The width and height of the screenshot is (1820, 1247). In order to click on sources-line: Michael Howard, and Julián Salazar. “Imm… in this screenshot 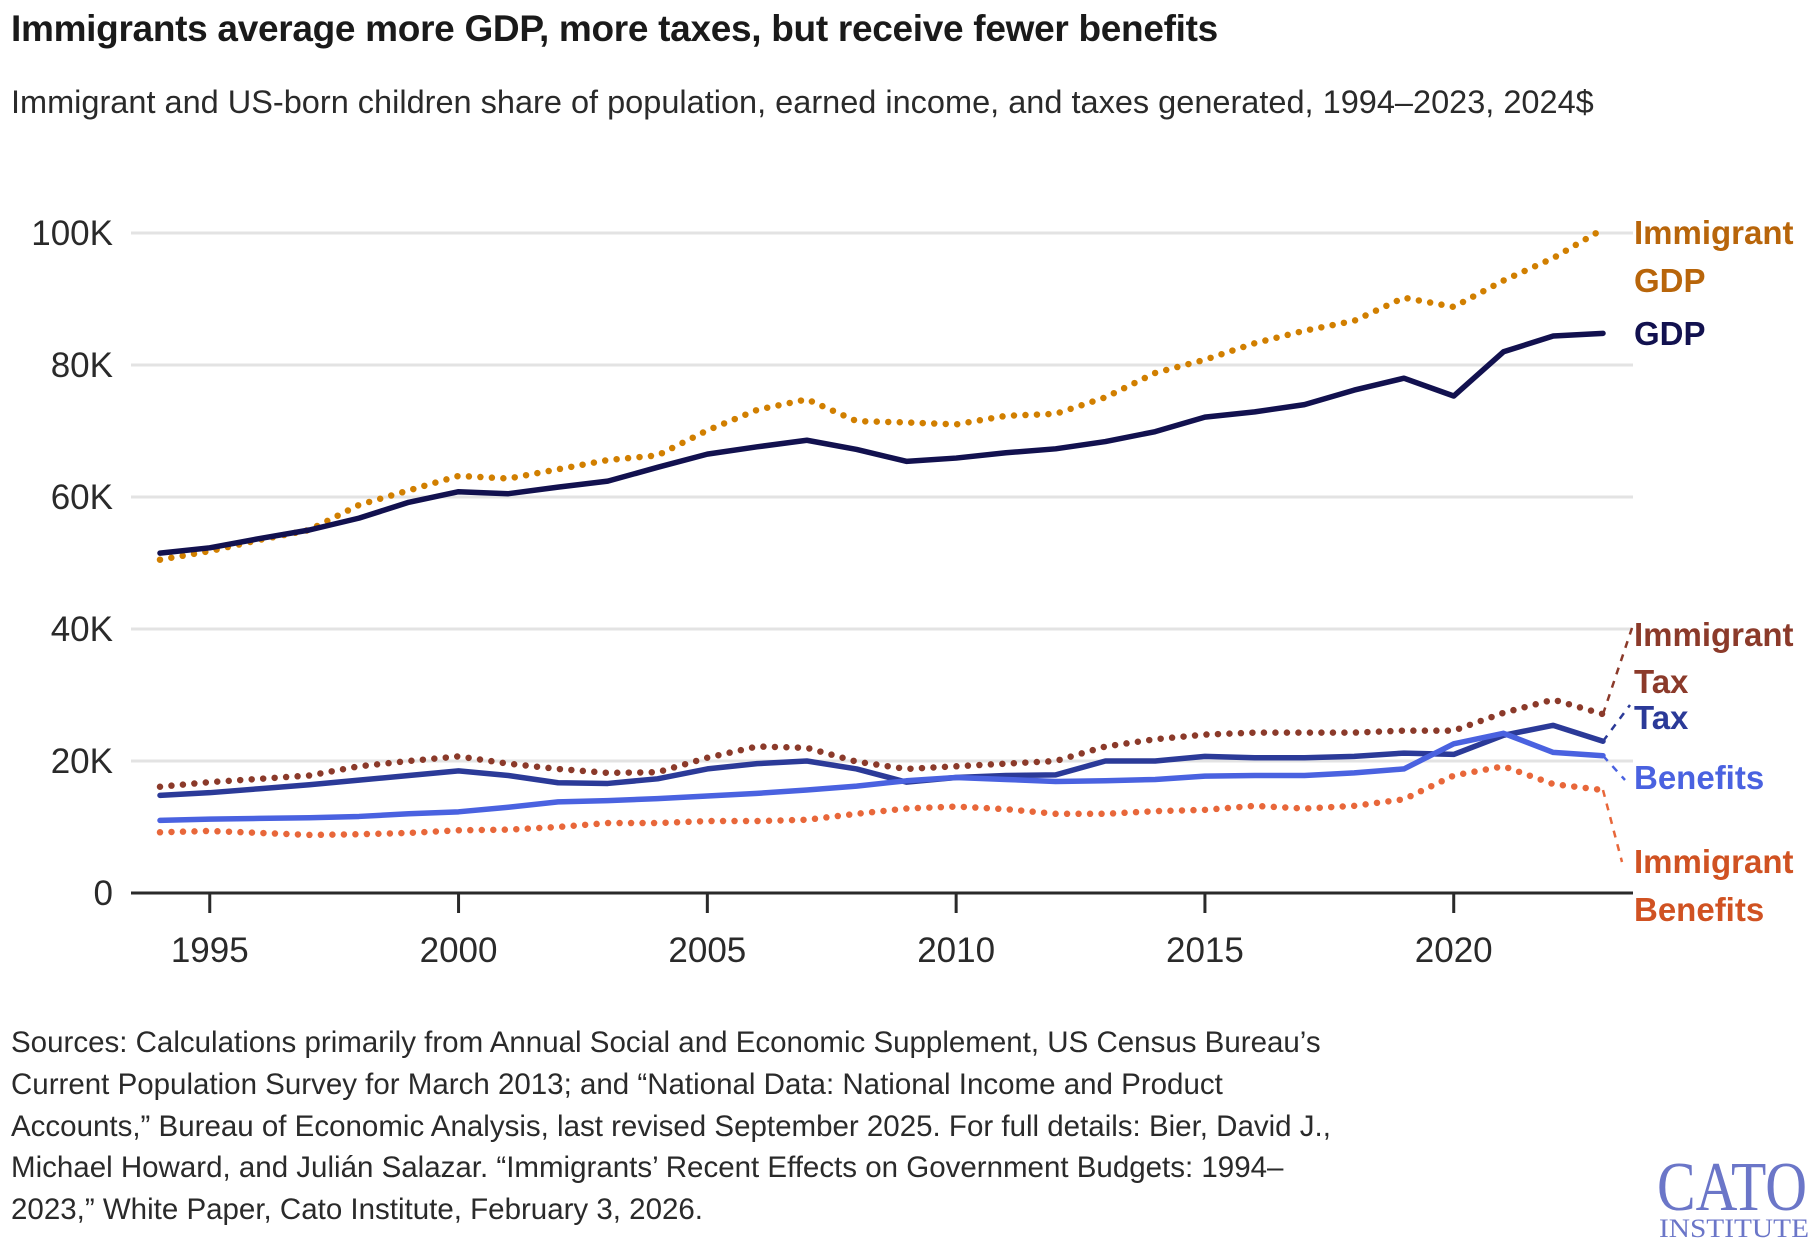, I will do `click(647, 1168)`.